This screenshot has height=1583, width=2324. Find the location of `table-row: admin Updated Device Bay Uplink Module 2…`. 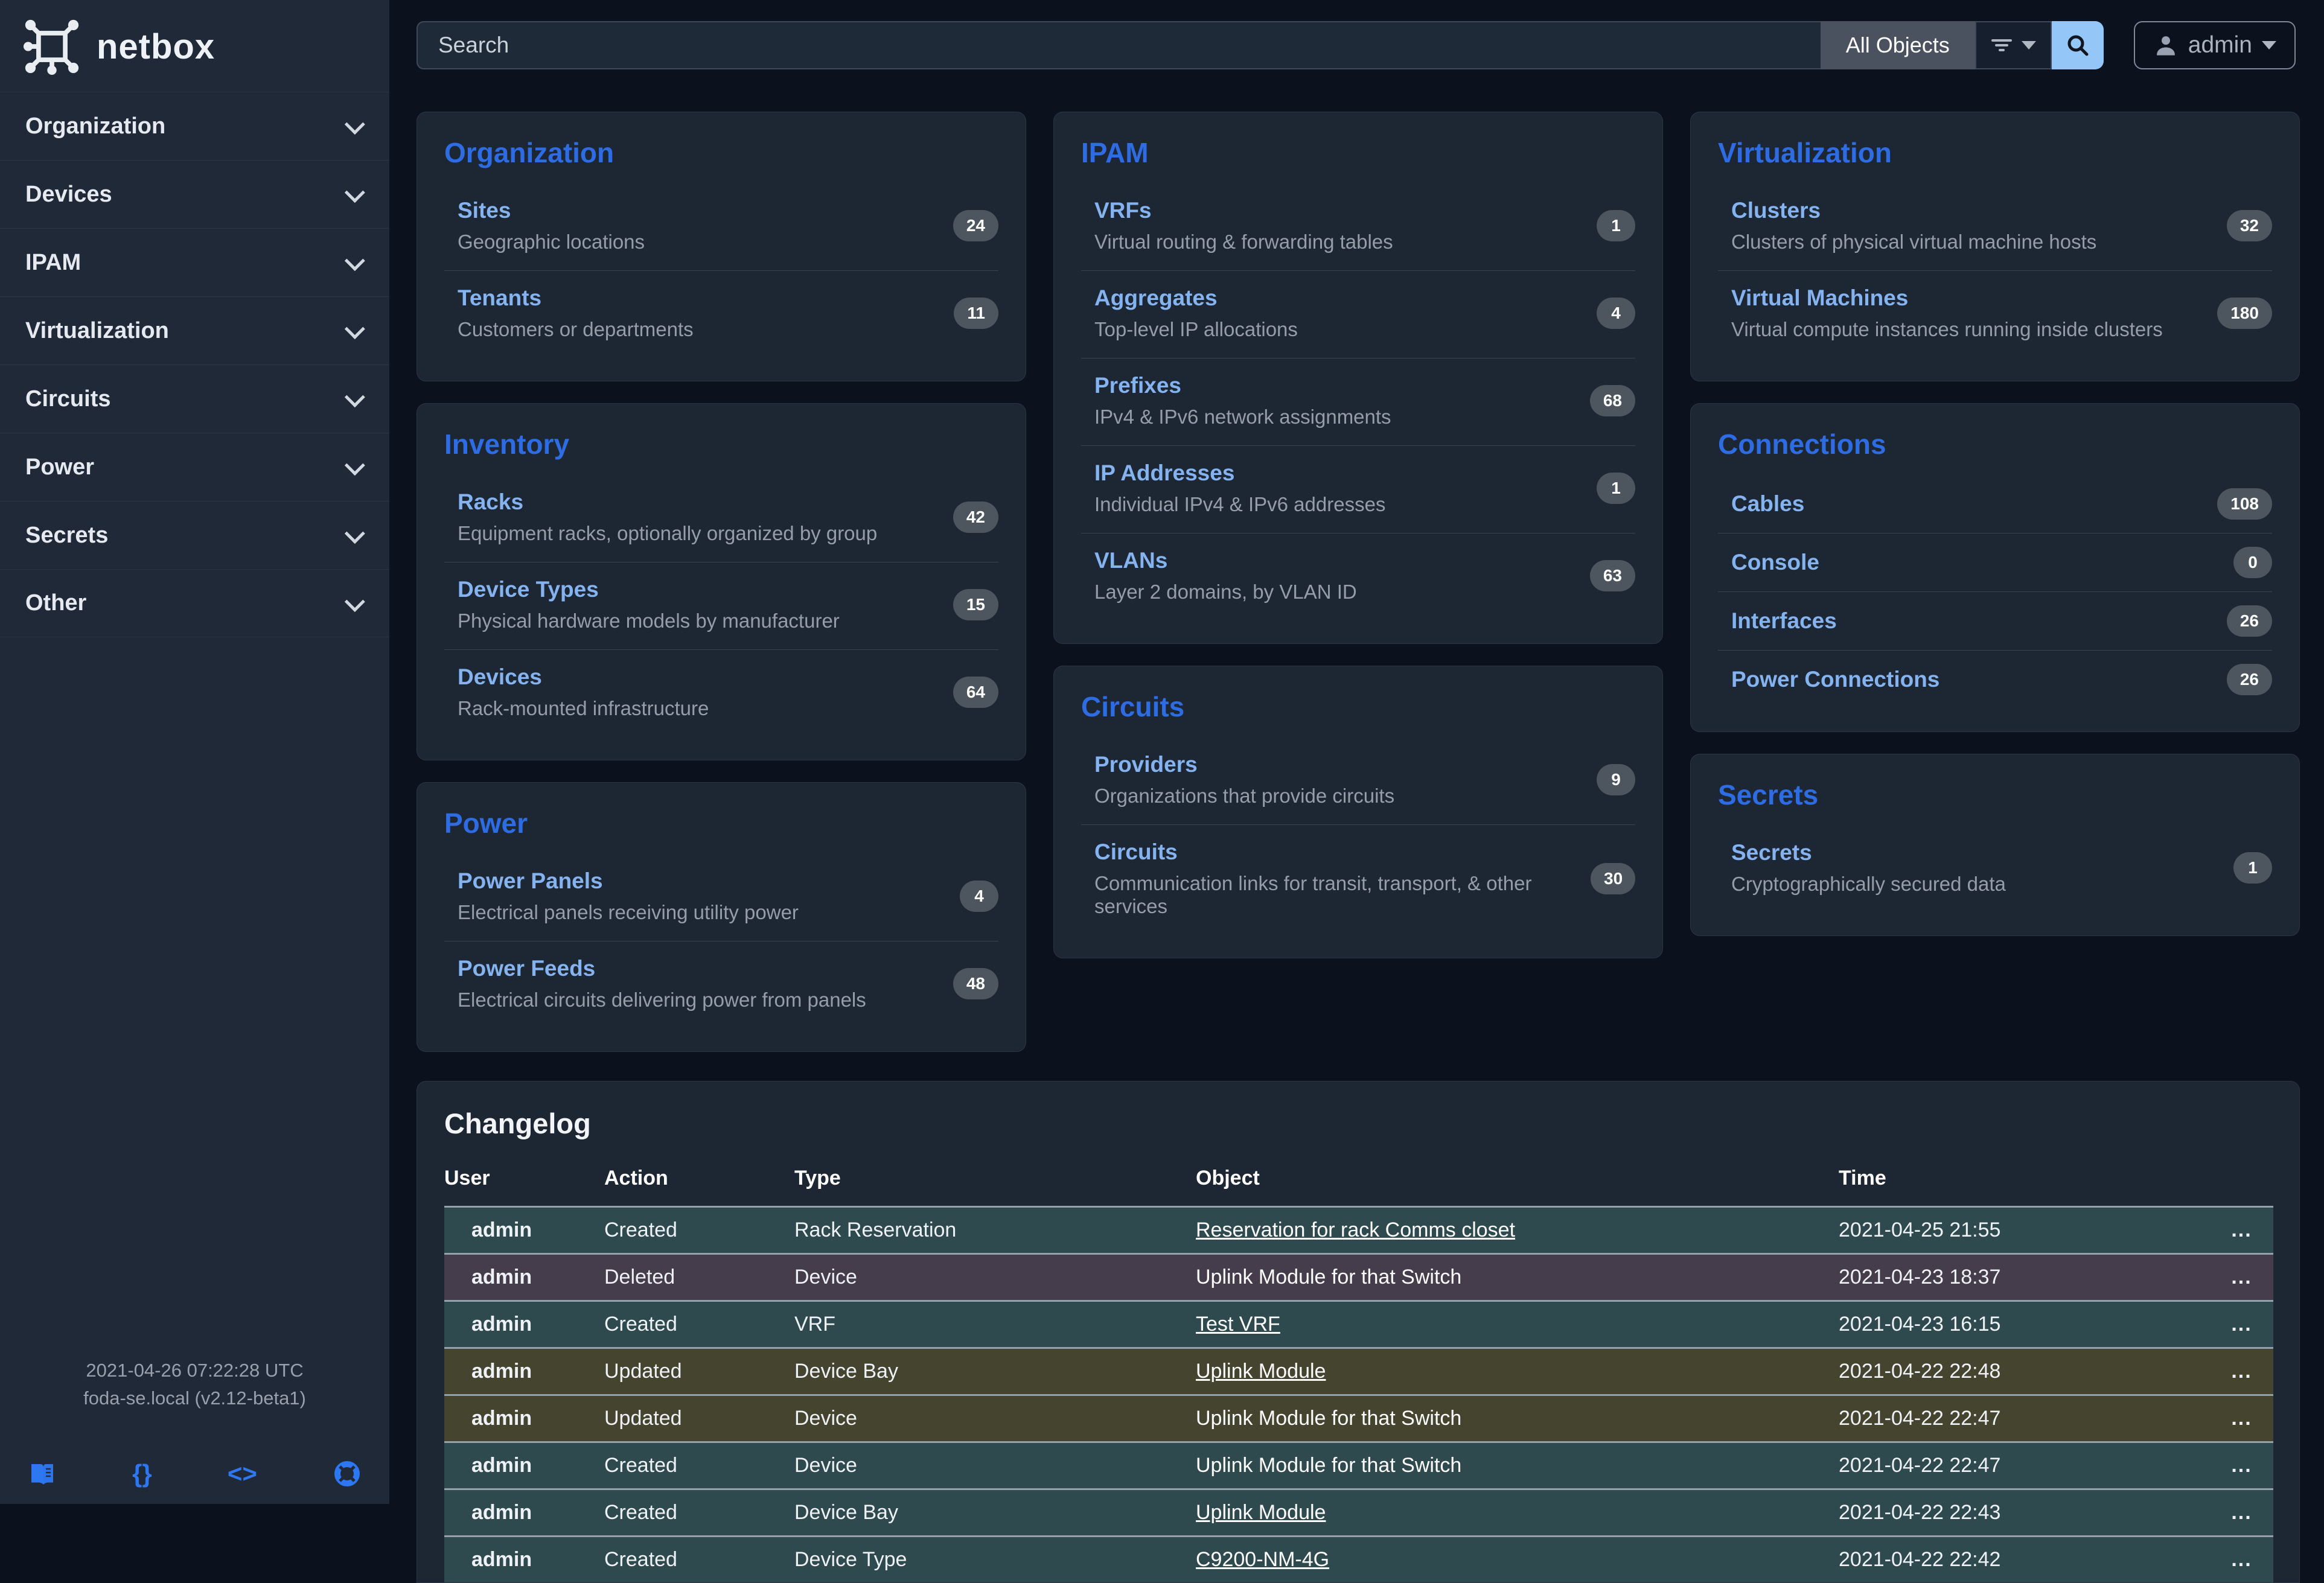

table-row: admin Updated Device Bay Uplink Module 2… is located at coordinates (1358, 1371).